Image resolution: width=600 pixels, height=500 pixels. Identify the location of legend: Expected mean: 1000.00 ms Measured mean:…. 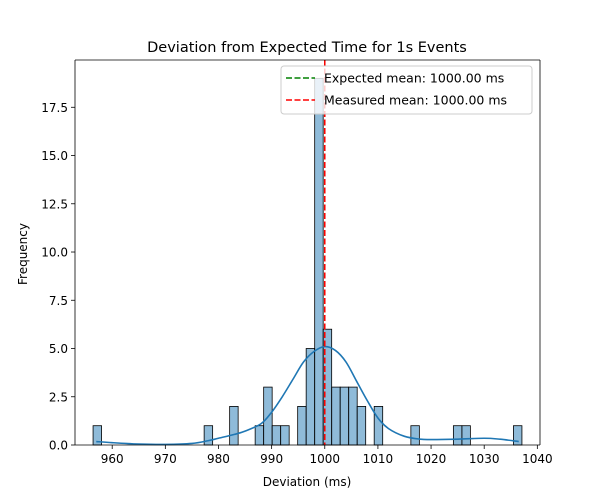
(406, 90).